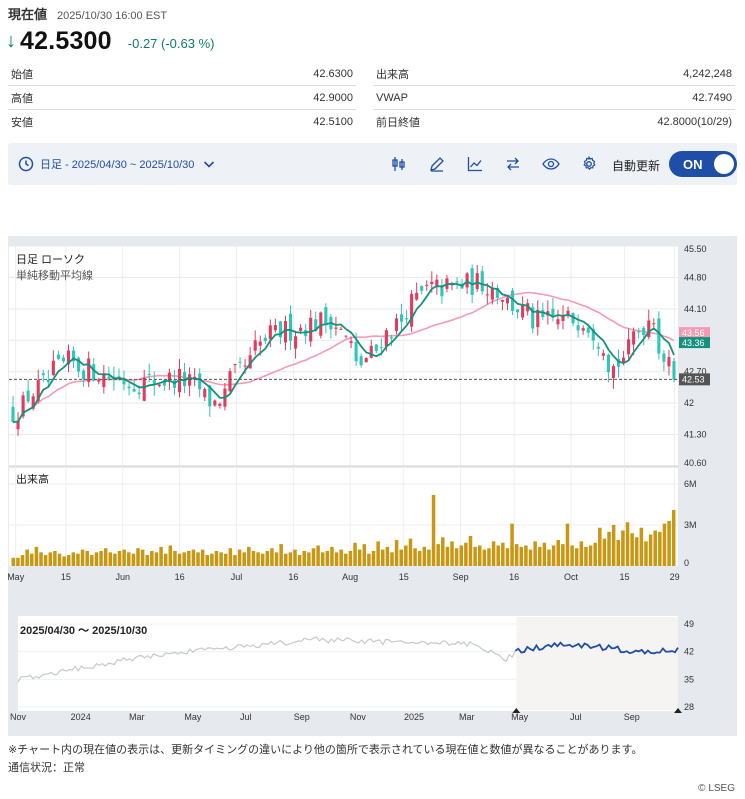  What do you see at coordinates (589, 164) in the screenshot?
I see `settings-button` at bounding box center [589, 164].